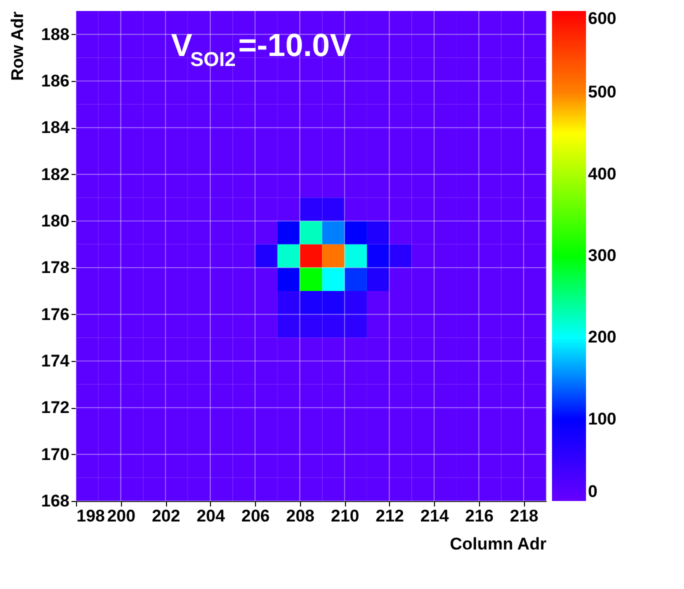 This screenshot has width=684, height=589. Describe the element at coordinates (55, 454) in the screenshot. I see `y-tick-label: 170` at that location.